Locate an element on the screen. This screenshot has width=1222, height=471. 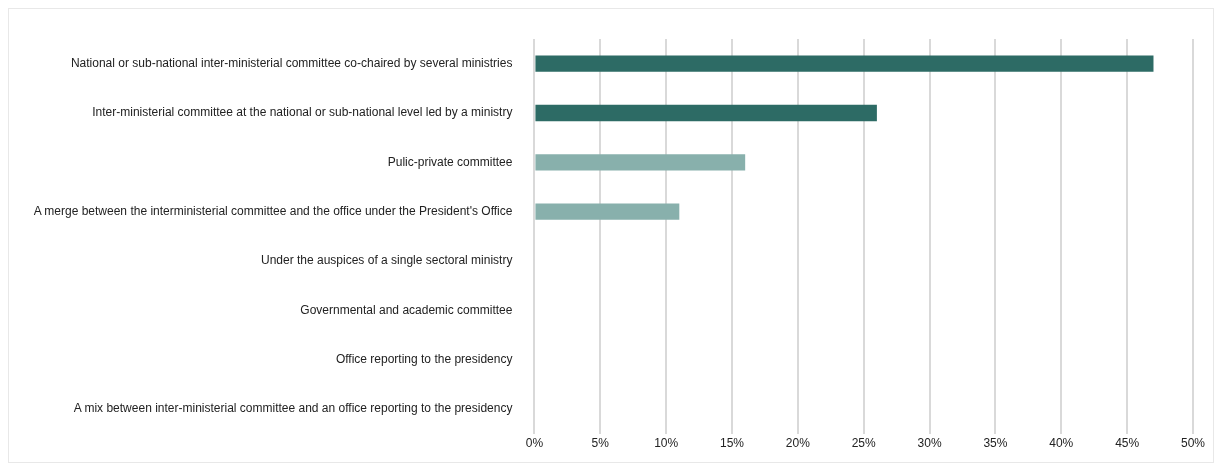
y-tick-label: A merge between the interministerial committee and the office under the President's Office is located at coordinates (273, 210).